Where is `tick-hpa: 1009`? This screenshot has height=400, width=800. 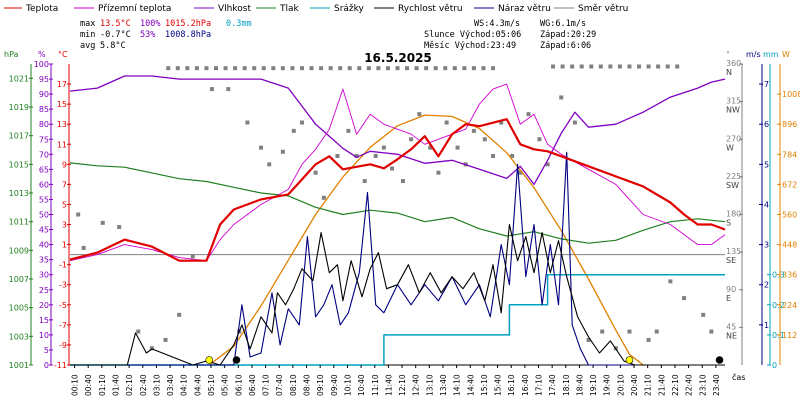 tick-hpa: 1009 is located at coordinates (19, 250).